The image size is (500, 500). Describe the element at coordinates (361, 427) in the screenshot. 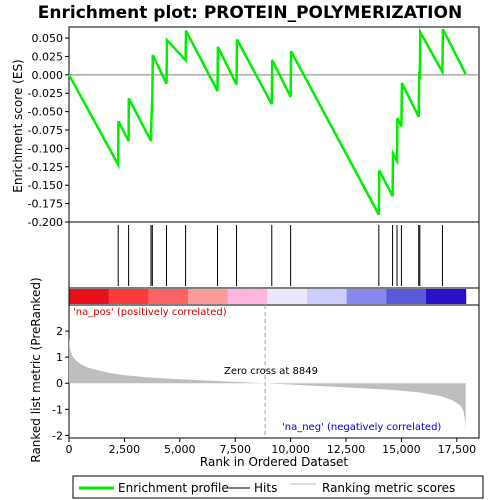

I see `negative-correlation-label: 'na_neg' (negatively correlated)` at that location.